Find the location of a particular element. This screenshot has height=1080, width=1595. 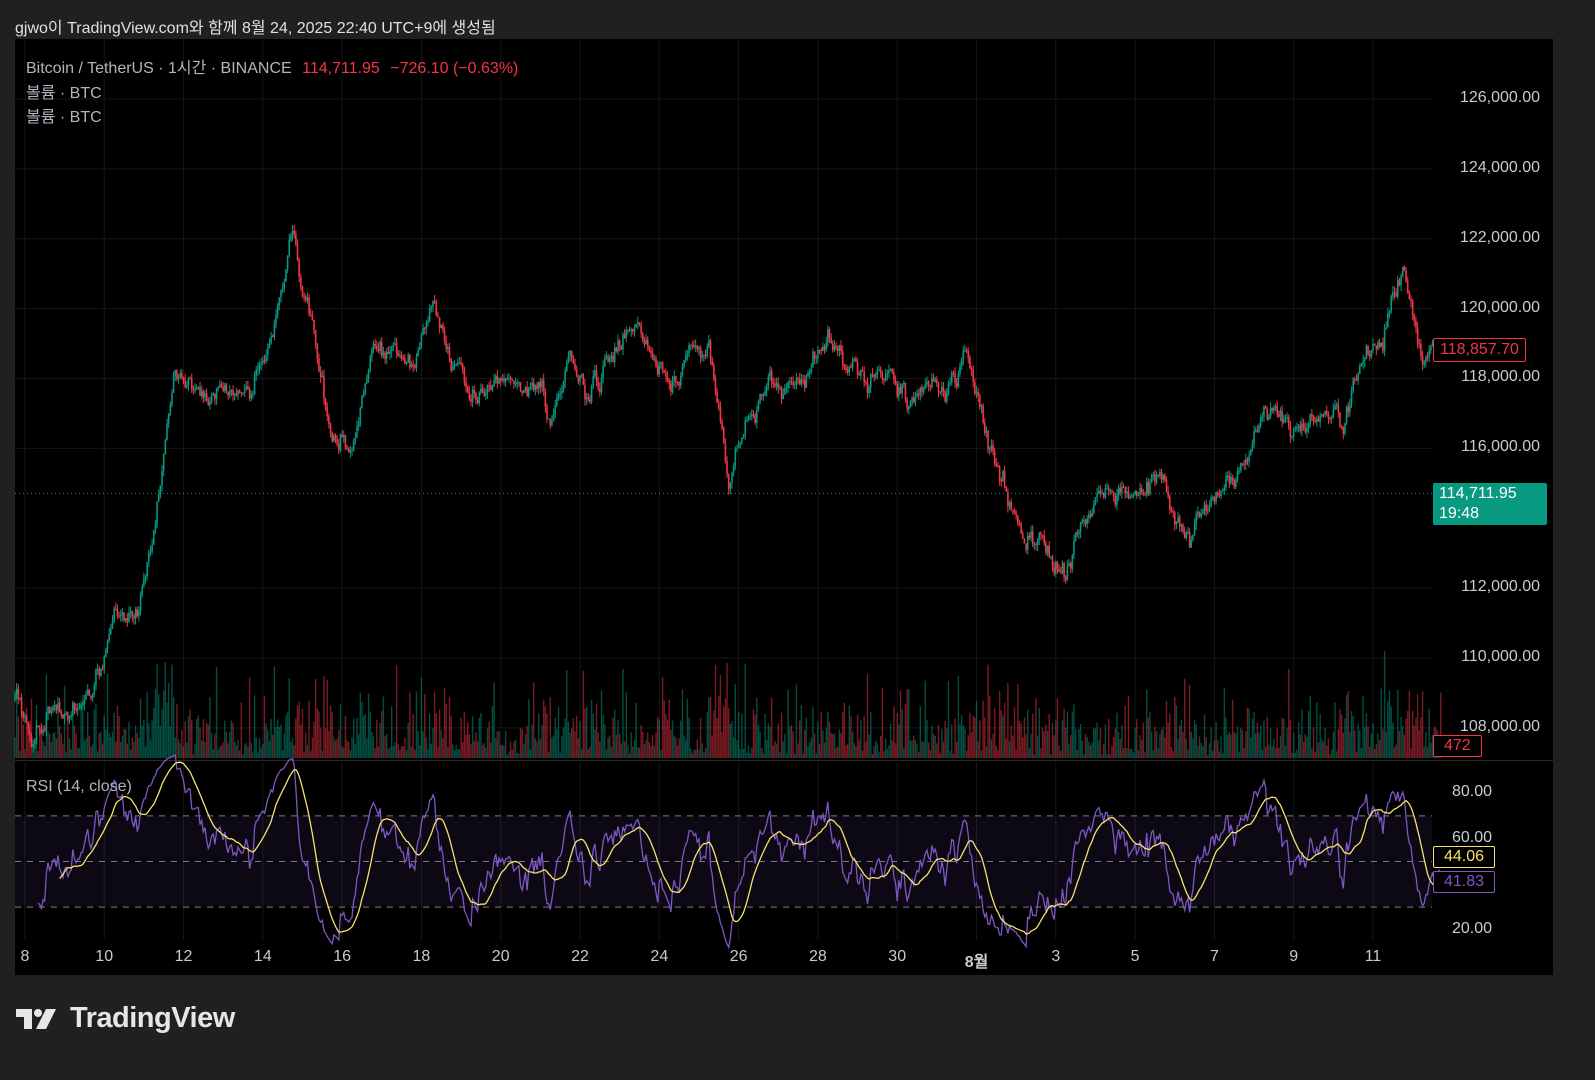

last-price-tag: 118,857.70 is located at coordinates (1479, 350).